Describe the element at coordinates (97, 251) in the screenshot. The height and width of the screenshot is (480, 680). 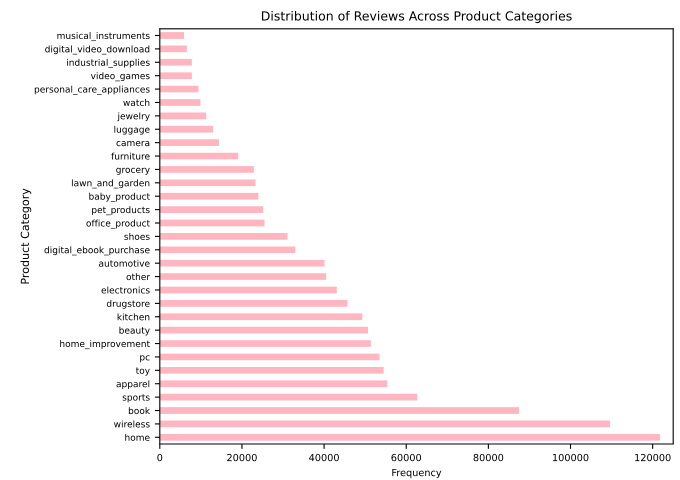
I see `y-tick-label: digital_ebook_purchase` at that location.